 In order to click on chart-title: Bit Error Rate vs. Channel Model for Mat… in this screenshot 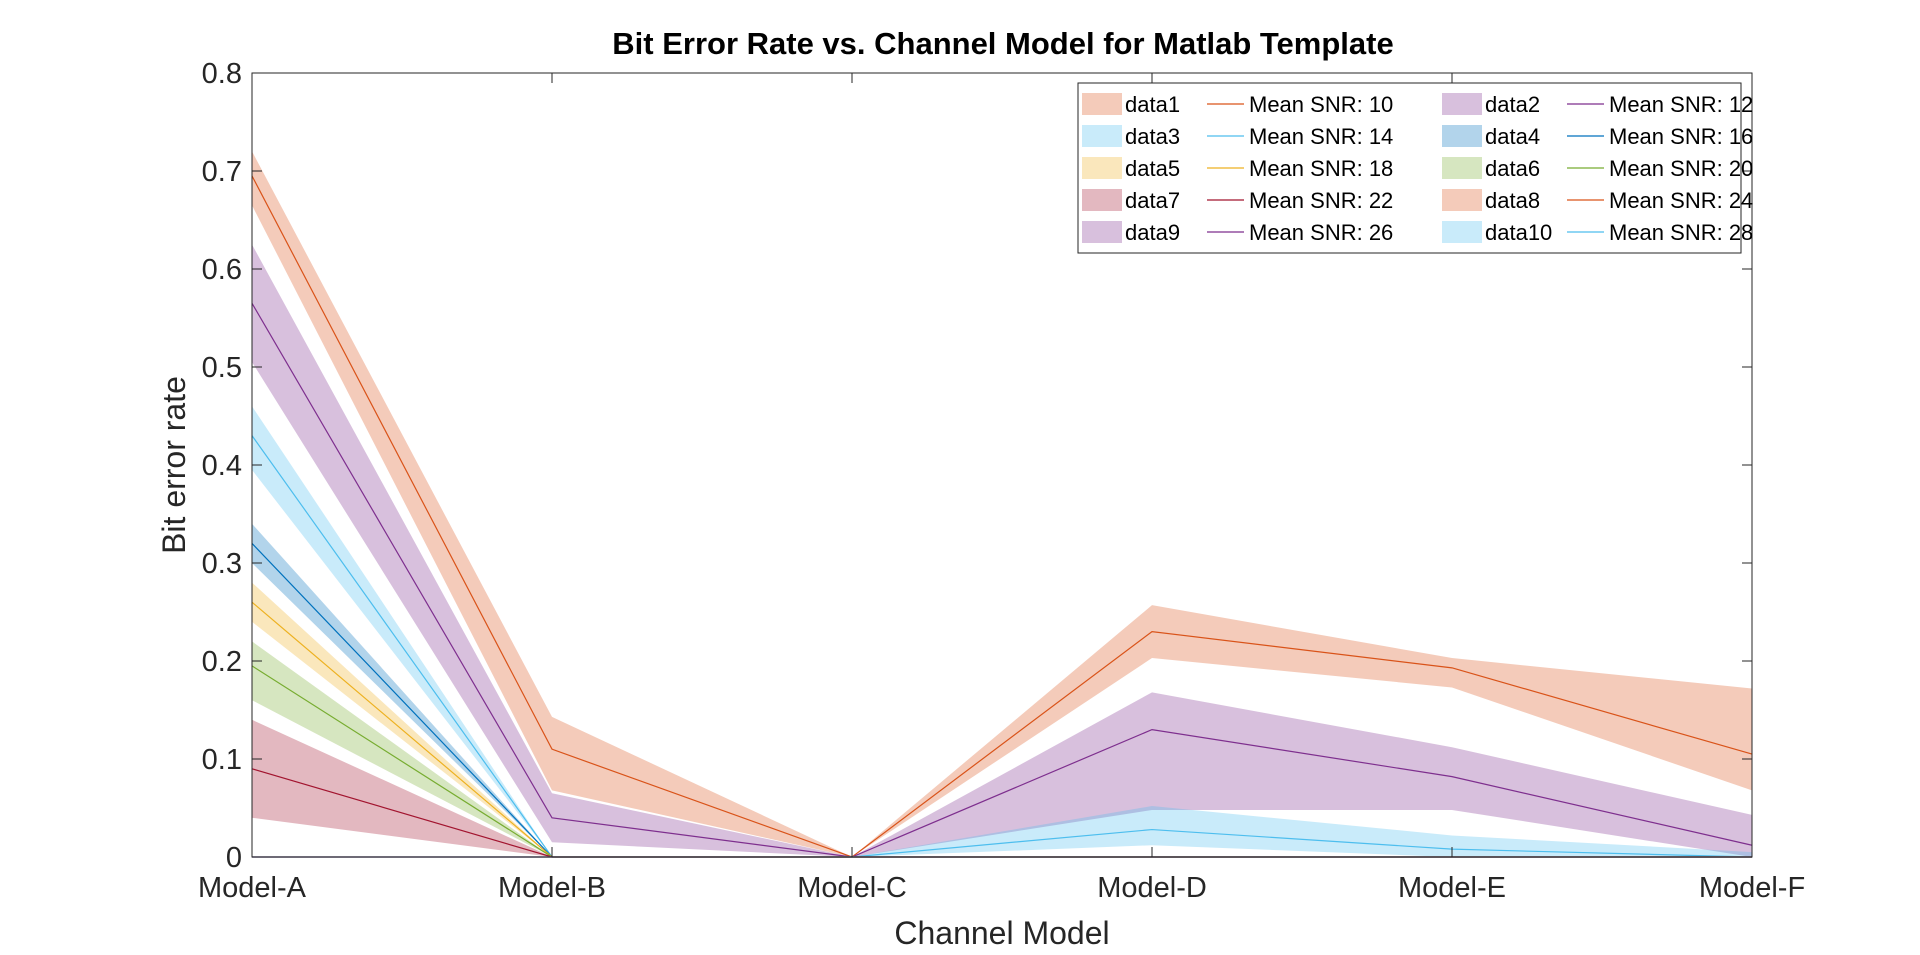, I will do `click(1002, 43)`.